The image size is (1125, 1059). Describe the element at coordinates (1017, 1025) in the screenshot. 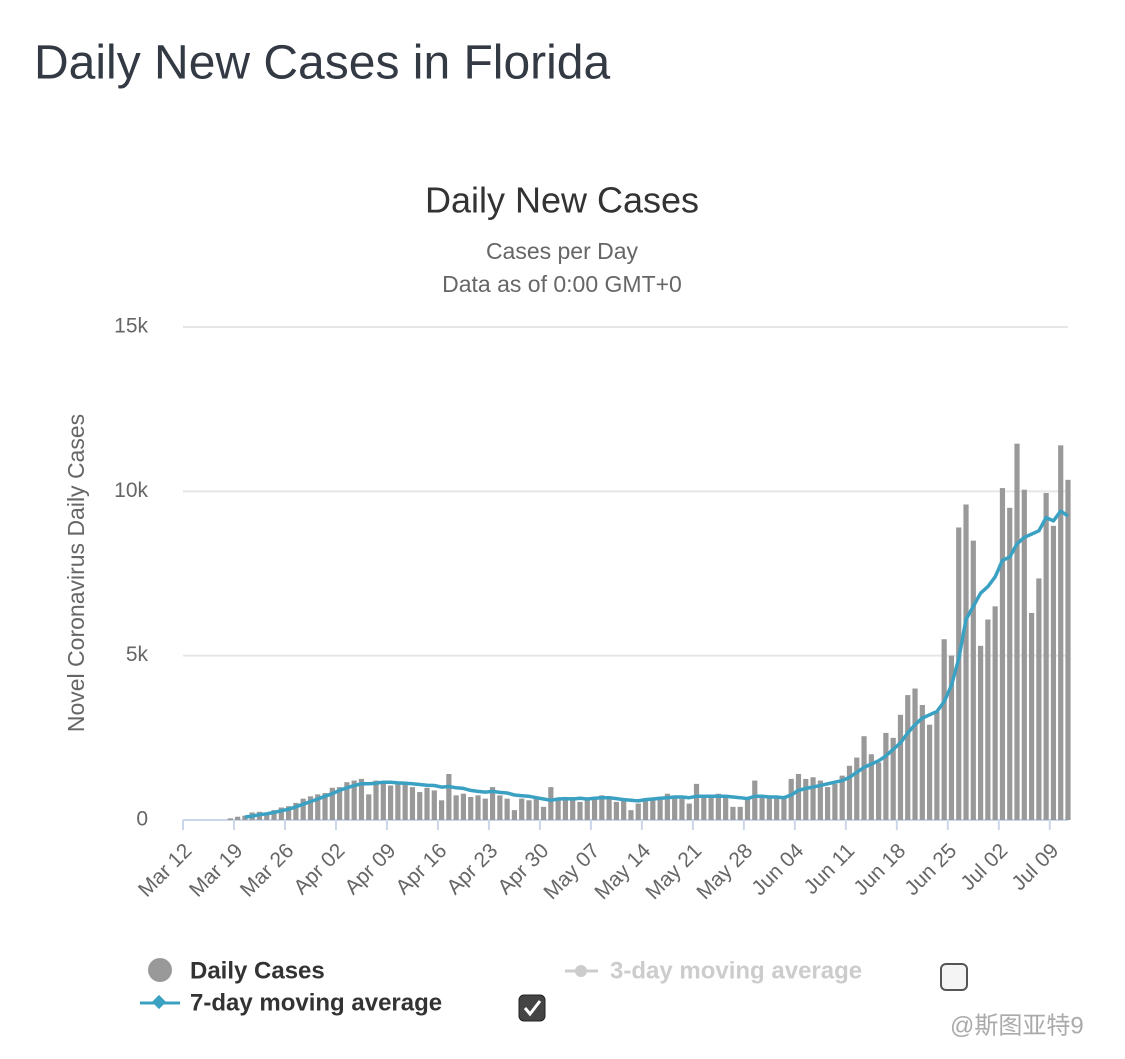

I see `watermark: @斯图亚特9` at that location.